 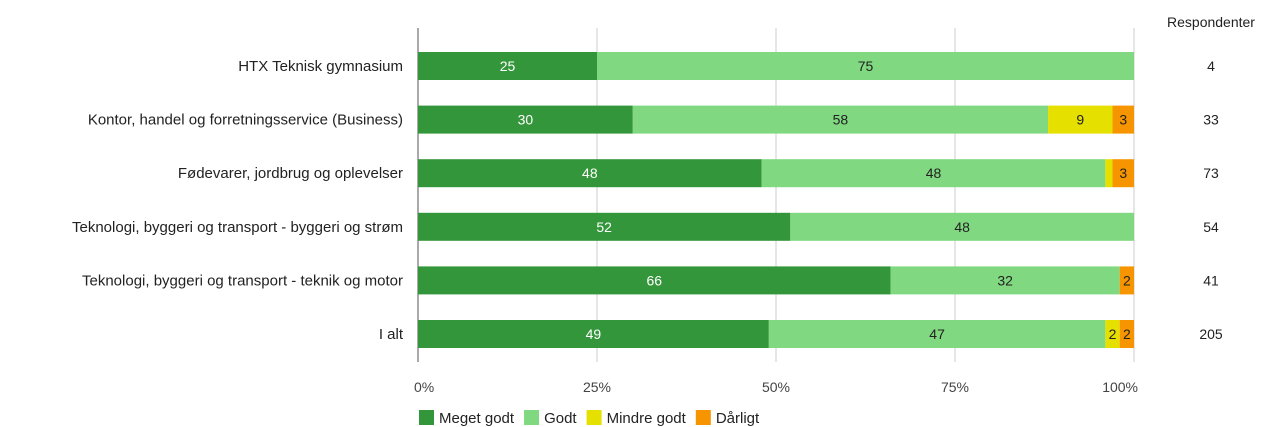 I want to click on category-label: Fødevarer, jordbrug og oplevelser, so click(x=290, y=173).